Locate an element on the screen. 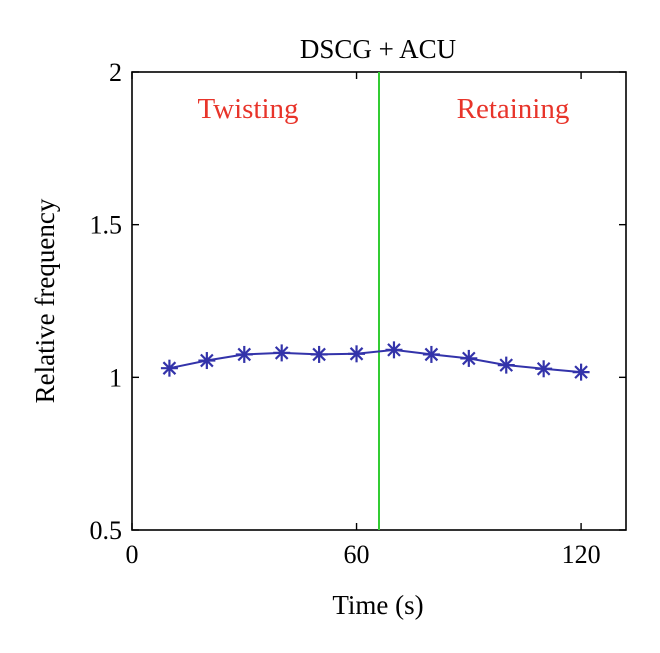  x-tick-label: 120 is located at coordinates (581, 554).